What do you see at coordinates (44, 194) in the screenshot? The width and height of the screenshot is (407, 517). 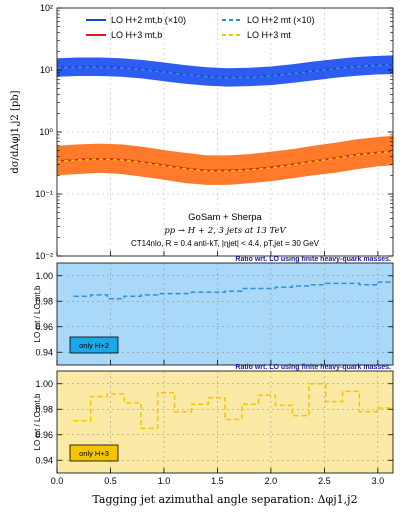 I see `main-y-tick-label: 10⁻¹` at bounding box center [44, 194].